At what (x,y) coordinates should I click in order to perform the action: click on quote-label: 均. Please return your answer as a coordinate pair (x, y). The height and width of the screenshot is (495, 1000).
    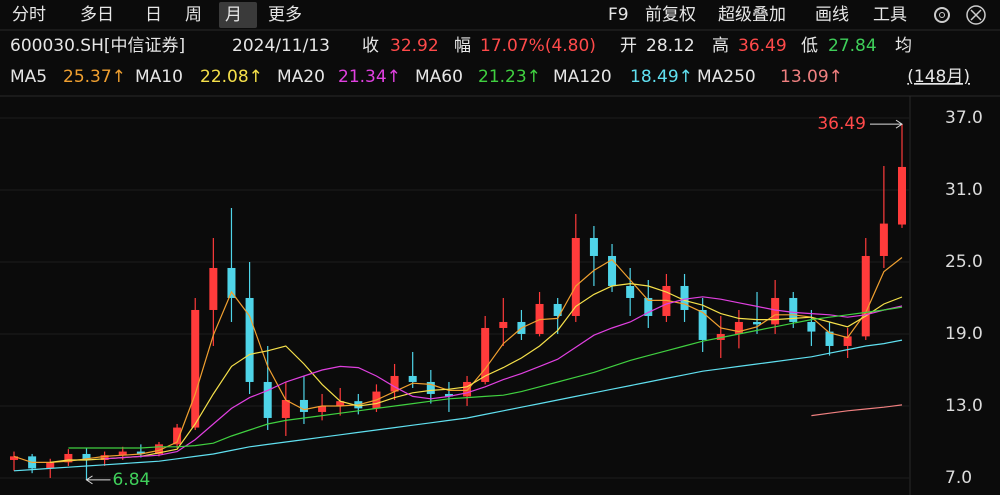
    Looking at the image, I should click on (903, 46).